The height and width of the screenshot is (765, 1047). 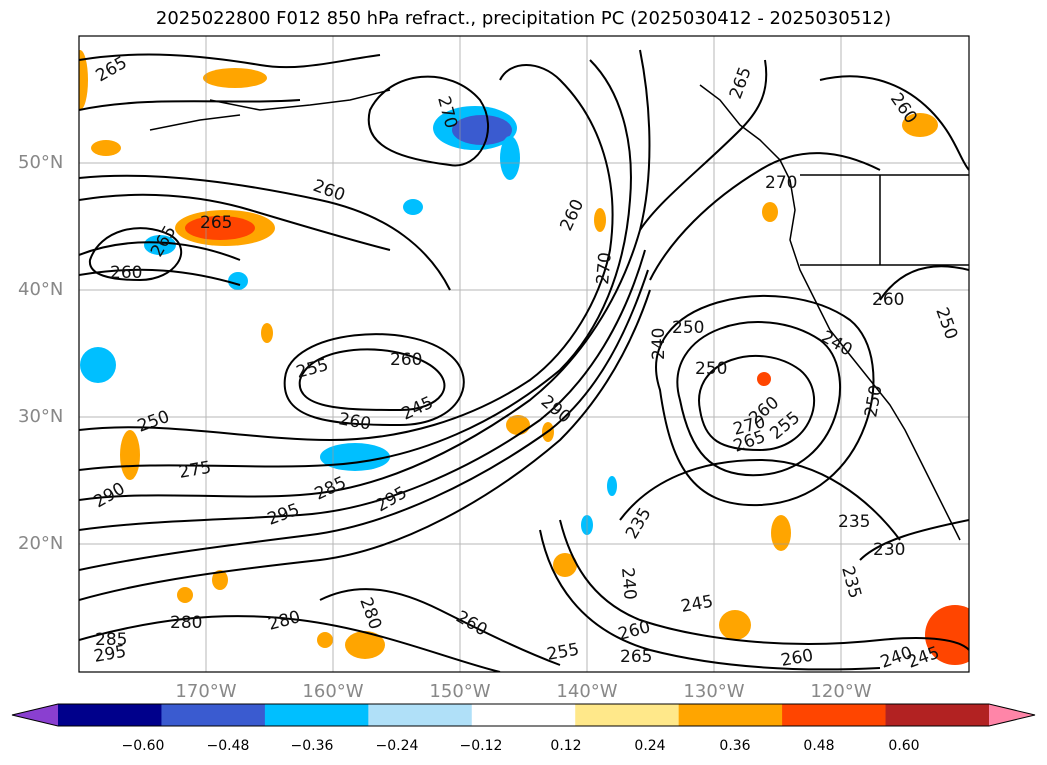 What do you see at coordinates (566, 746) in the screenshot?
I see `colorbar-tick-label: 0.12` at bounding box center [566, 746].